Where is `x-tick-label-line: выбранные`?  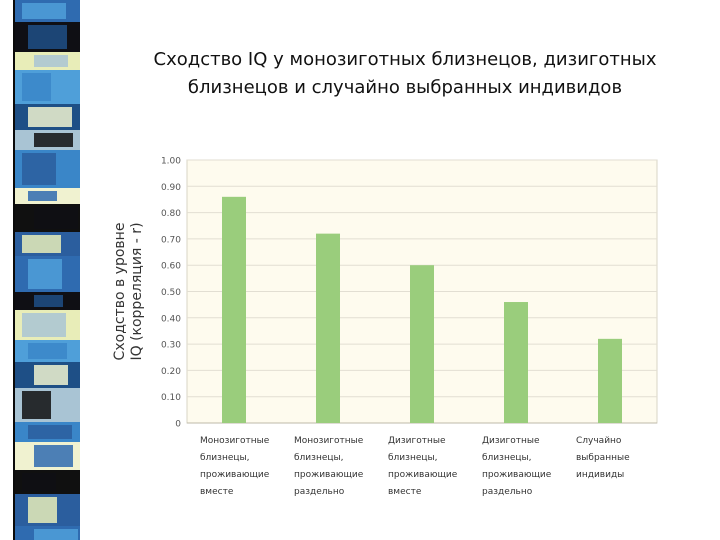
x-tick-label-line: выбранные is located at coordinates (603, 458).